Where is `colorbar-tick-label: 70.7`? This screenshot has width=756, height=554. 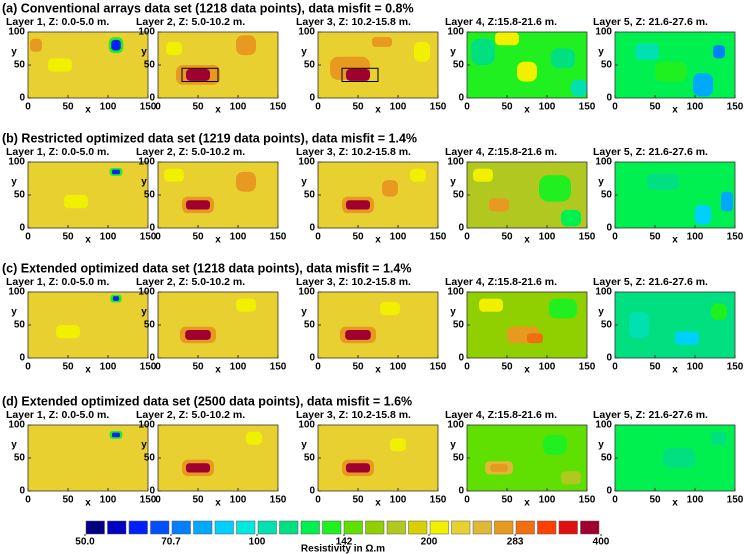
colorbar-tick-label: 70.7 is located at coordinates (171, 542).